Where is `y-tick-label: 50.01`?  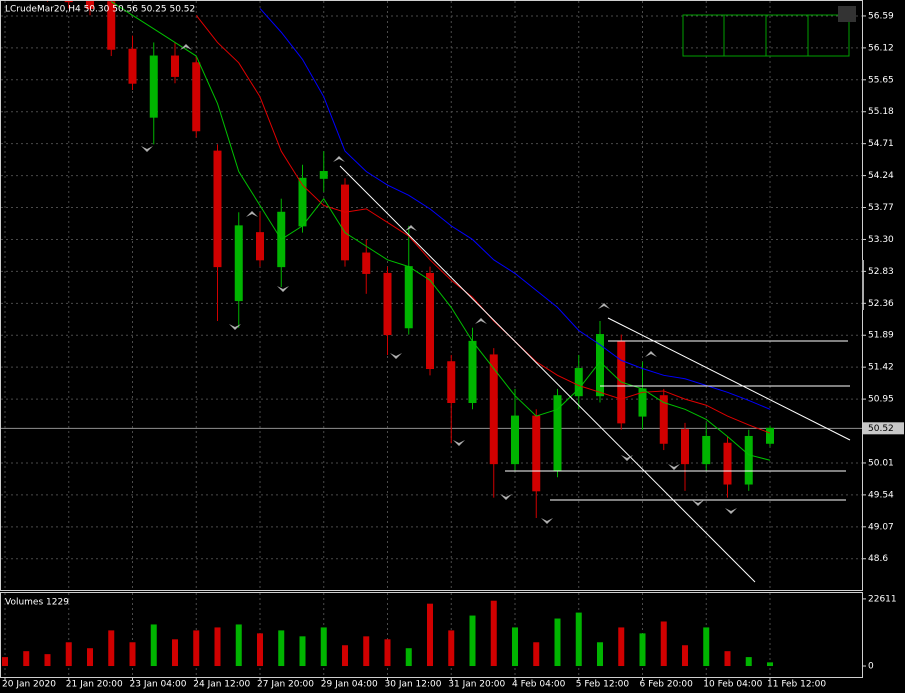
y-tick-label: 50.01 is located at coordinates (881, 463).